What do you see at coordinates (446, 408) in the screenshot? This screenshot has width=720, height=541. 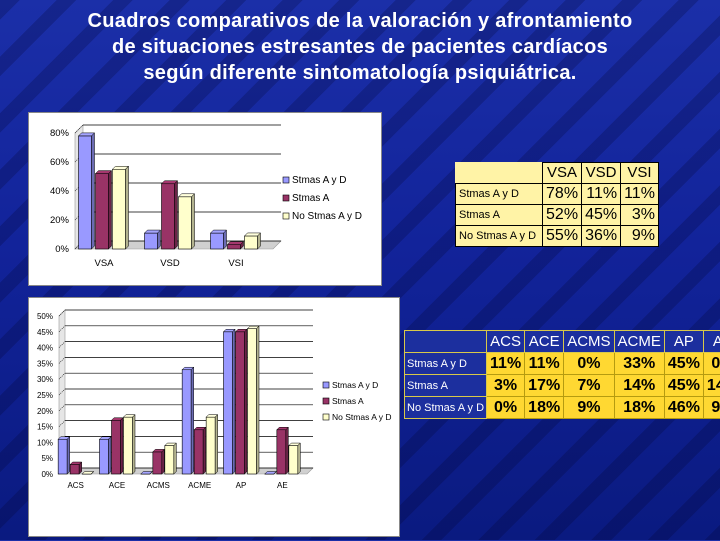 I see `row-header: No Stmas A y D` at bounding box center [446, 408].